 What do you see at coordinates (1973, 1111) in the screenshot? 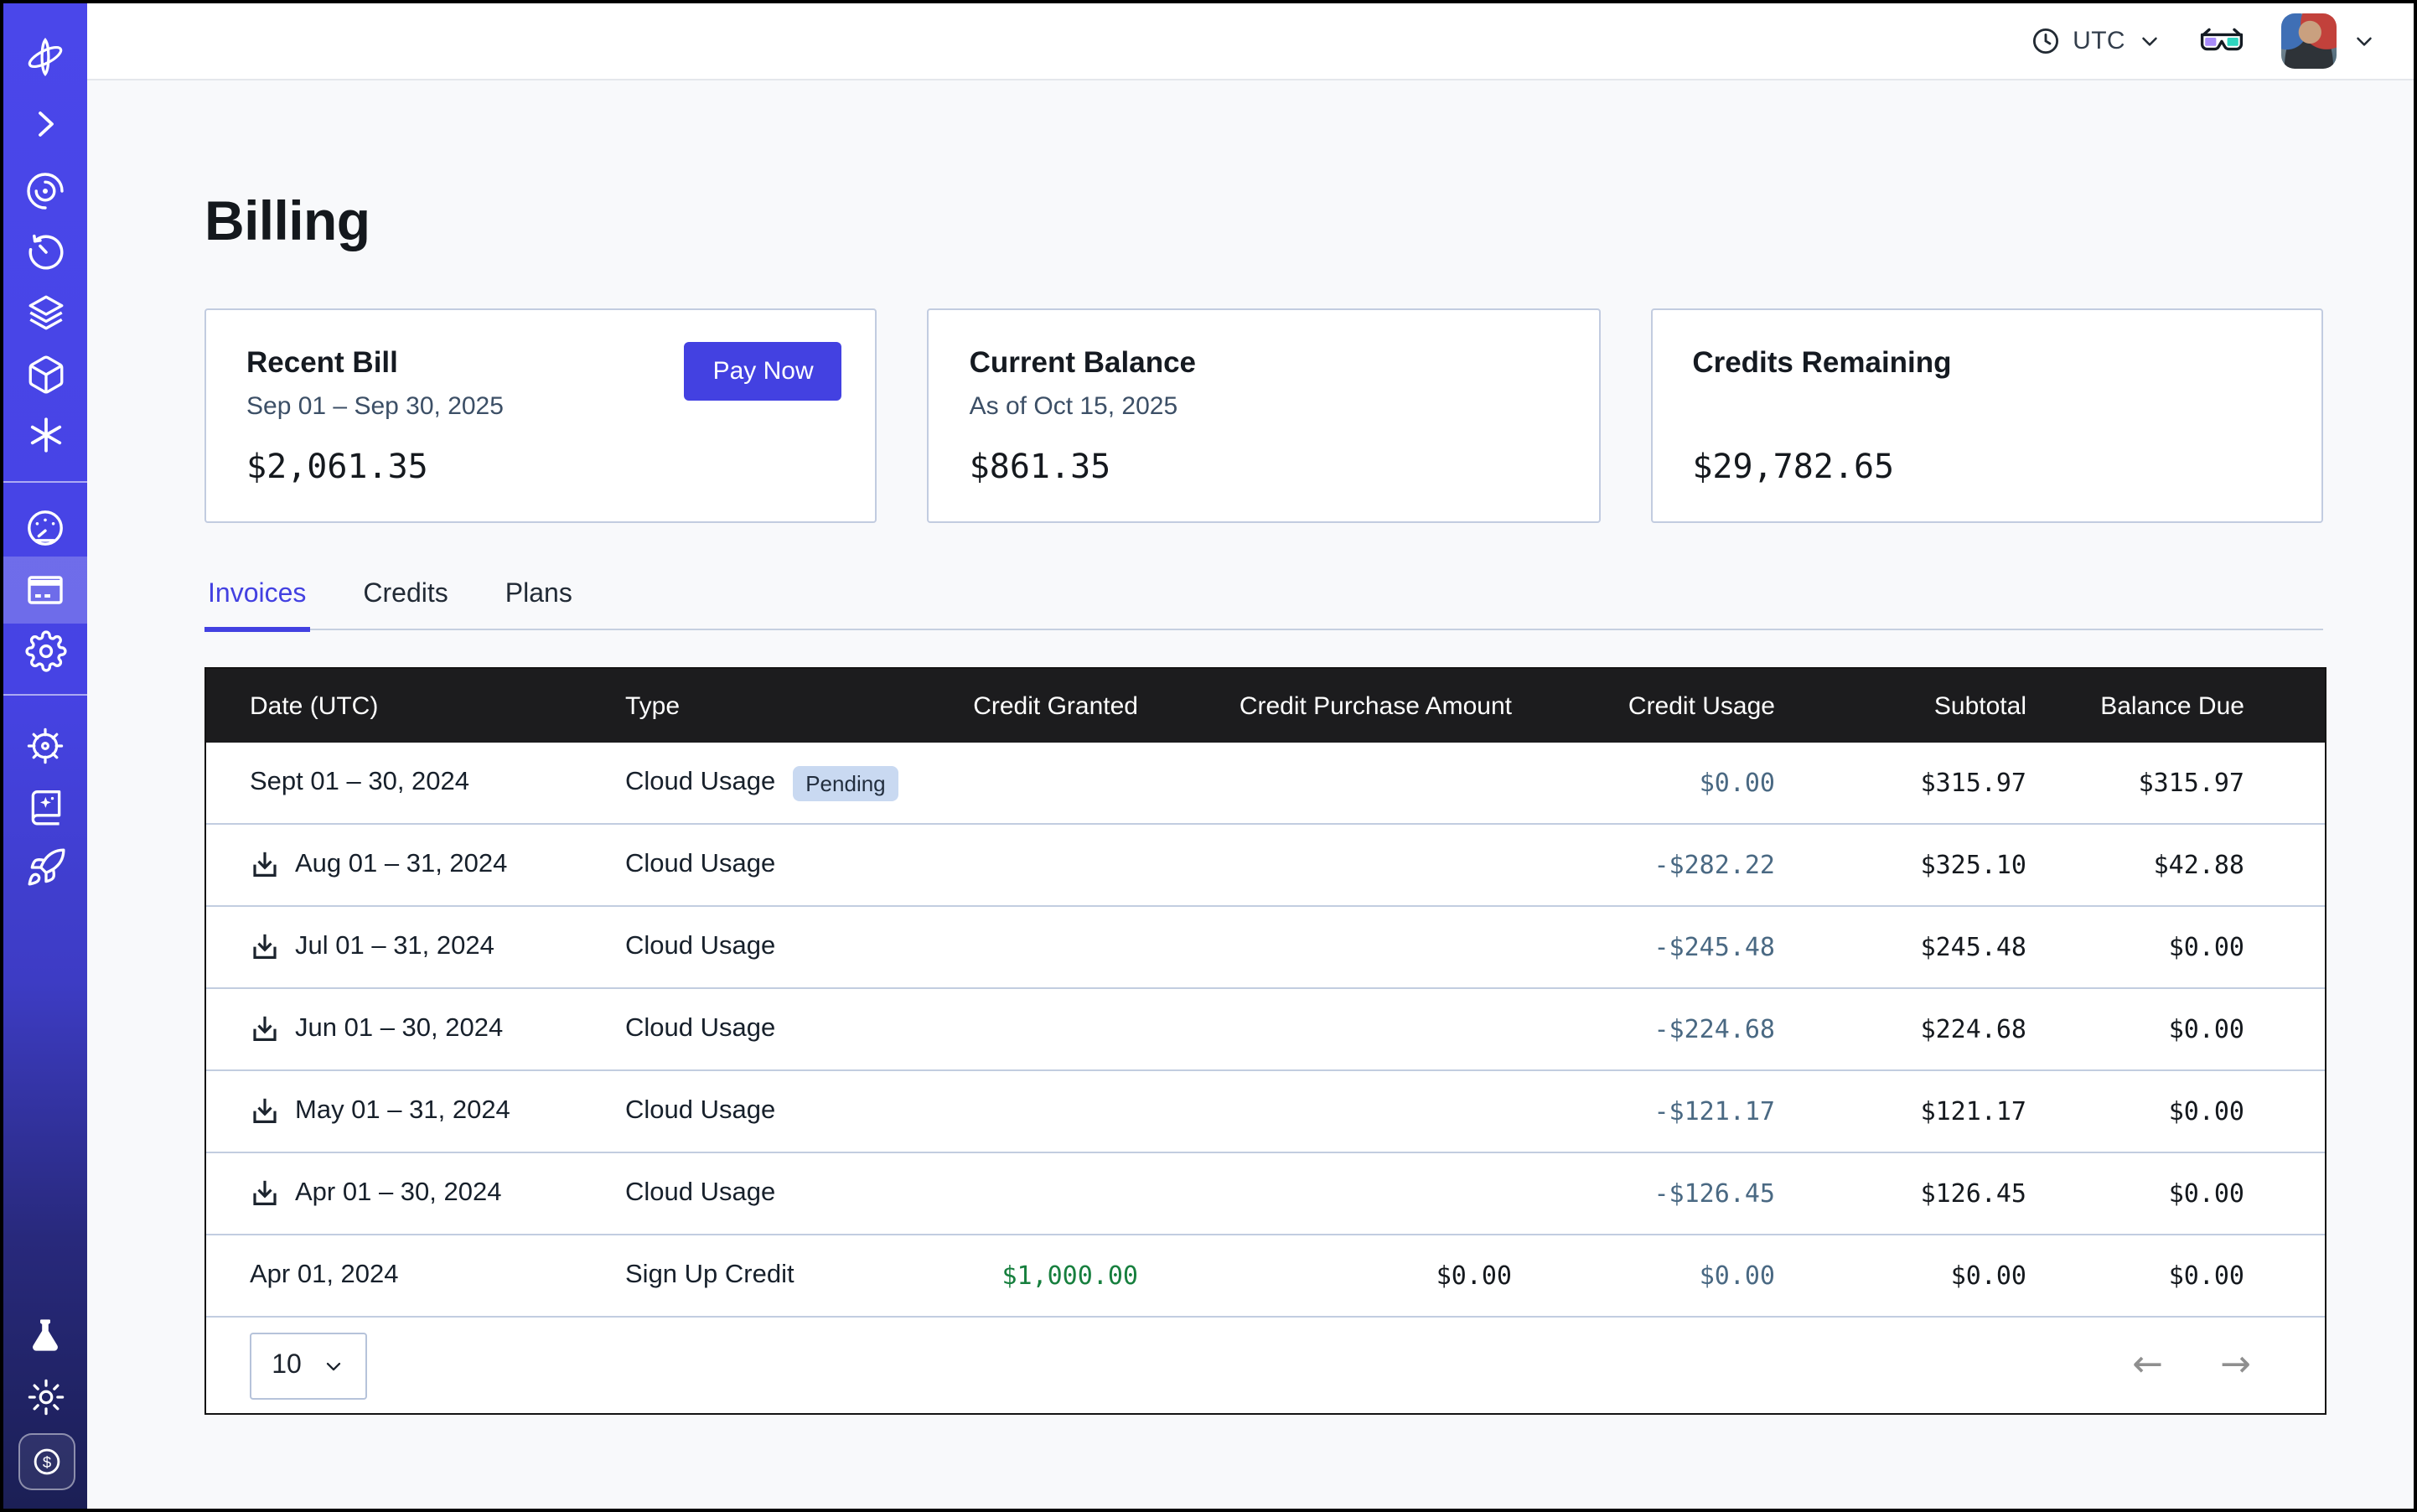
I see `subtotal-value: $121.17` at bounding box center [1973, 1111].